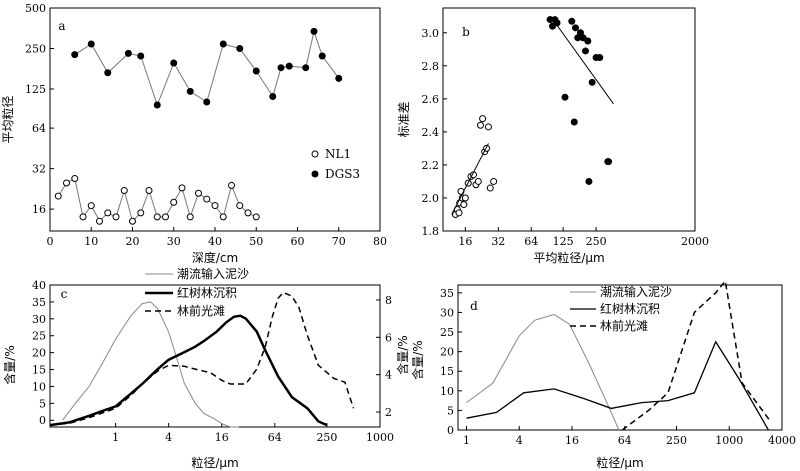 This screenshot has height=471, width=800. I want to click on plot-frame, so click(620, 357).